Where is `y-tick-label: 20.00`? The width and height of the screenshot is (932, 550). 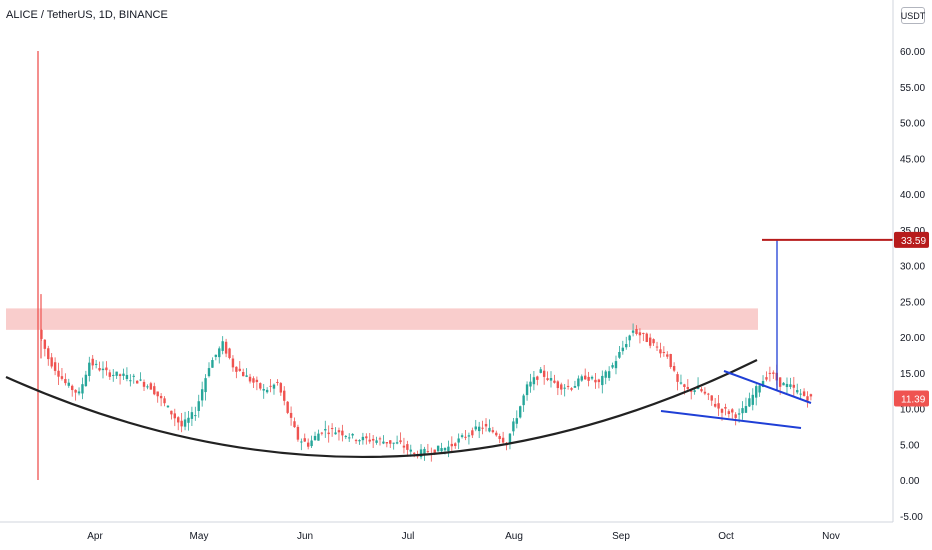 y-tick-label: 20.00 is located at coordinates (912, 338).